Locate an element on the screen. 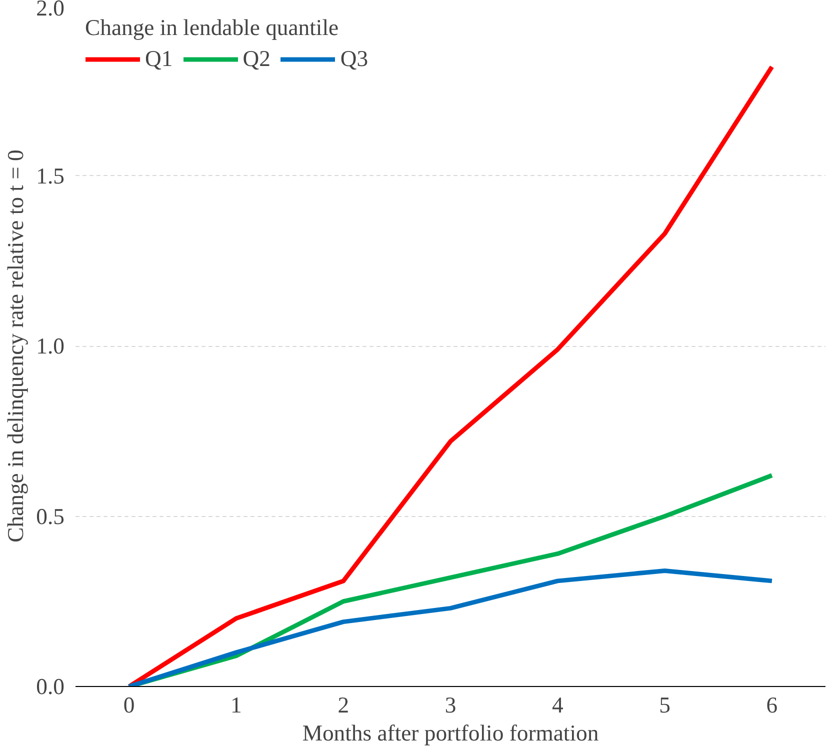 The width and height of the screenshot is (835, 753). legend-label: Q2 is located at coordinates (256, 59).